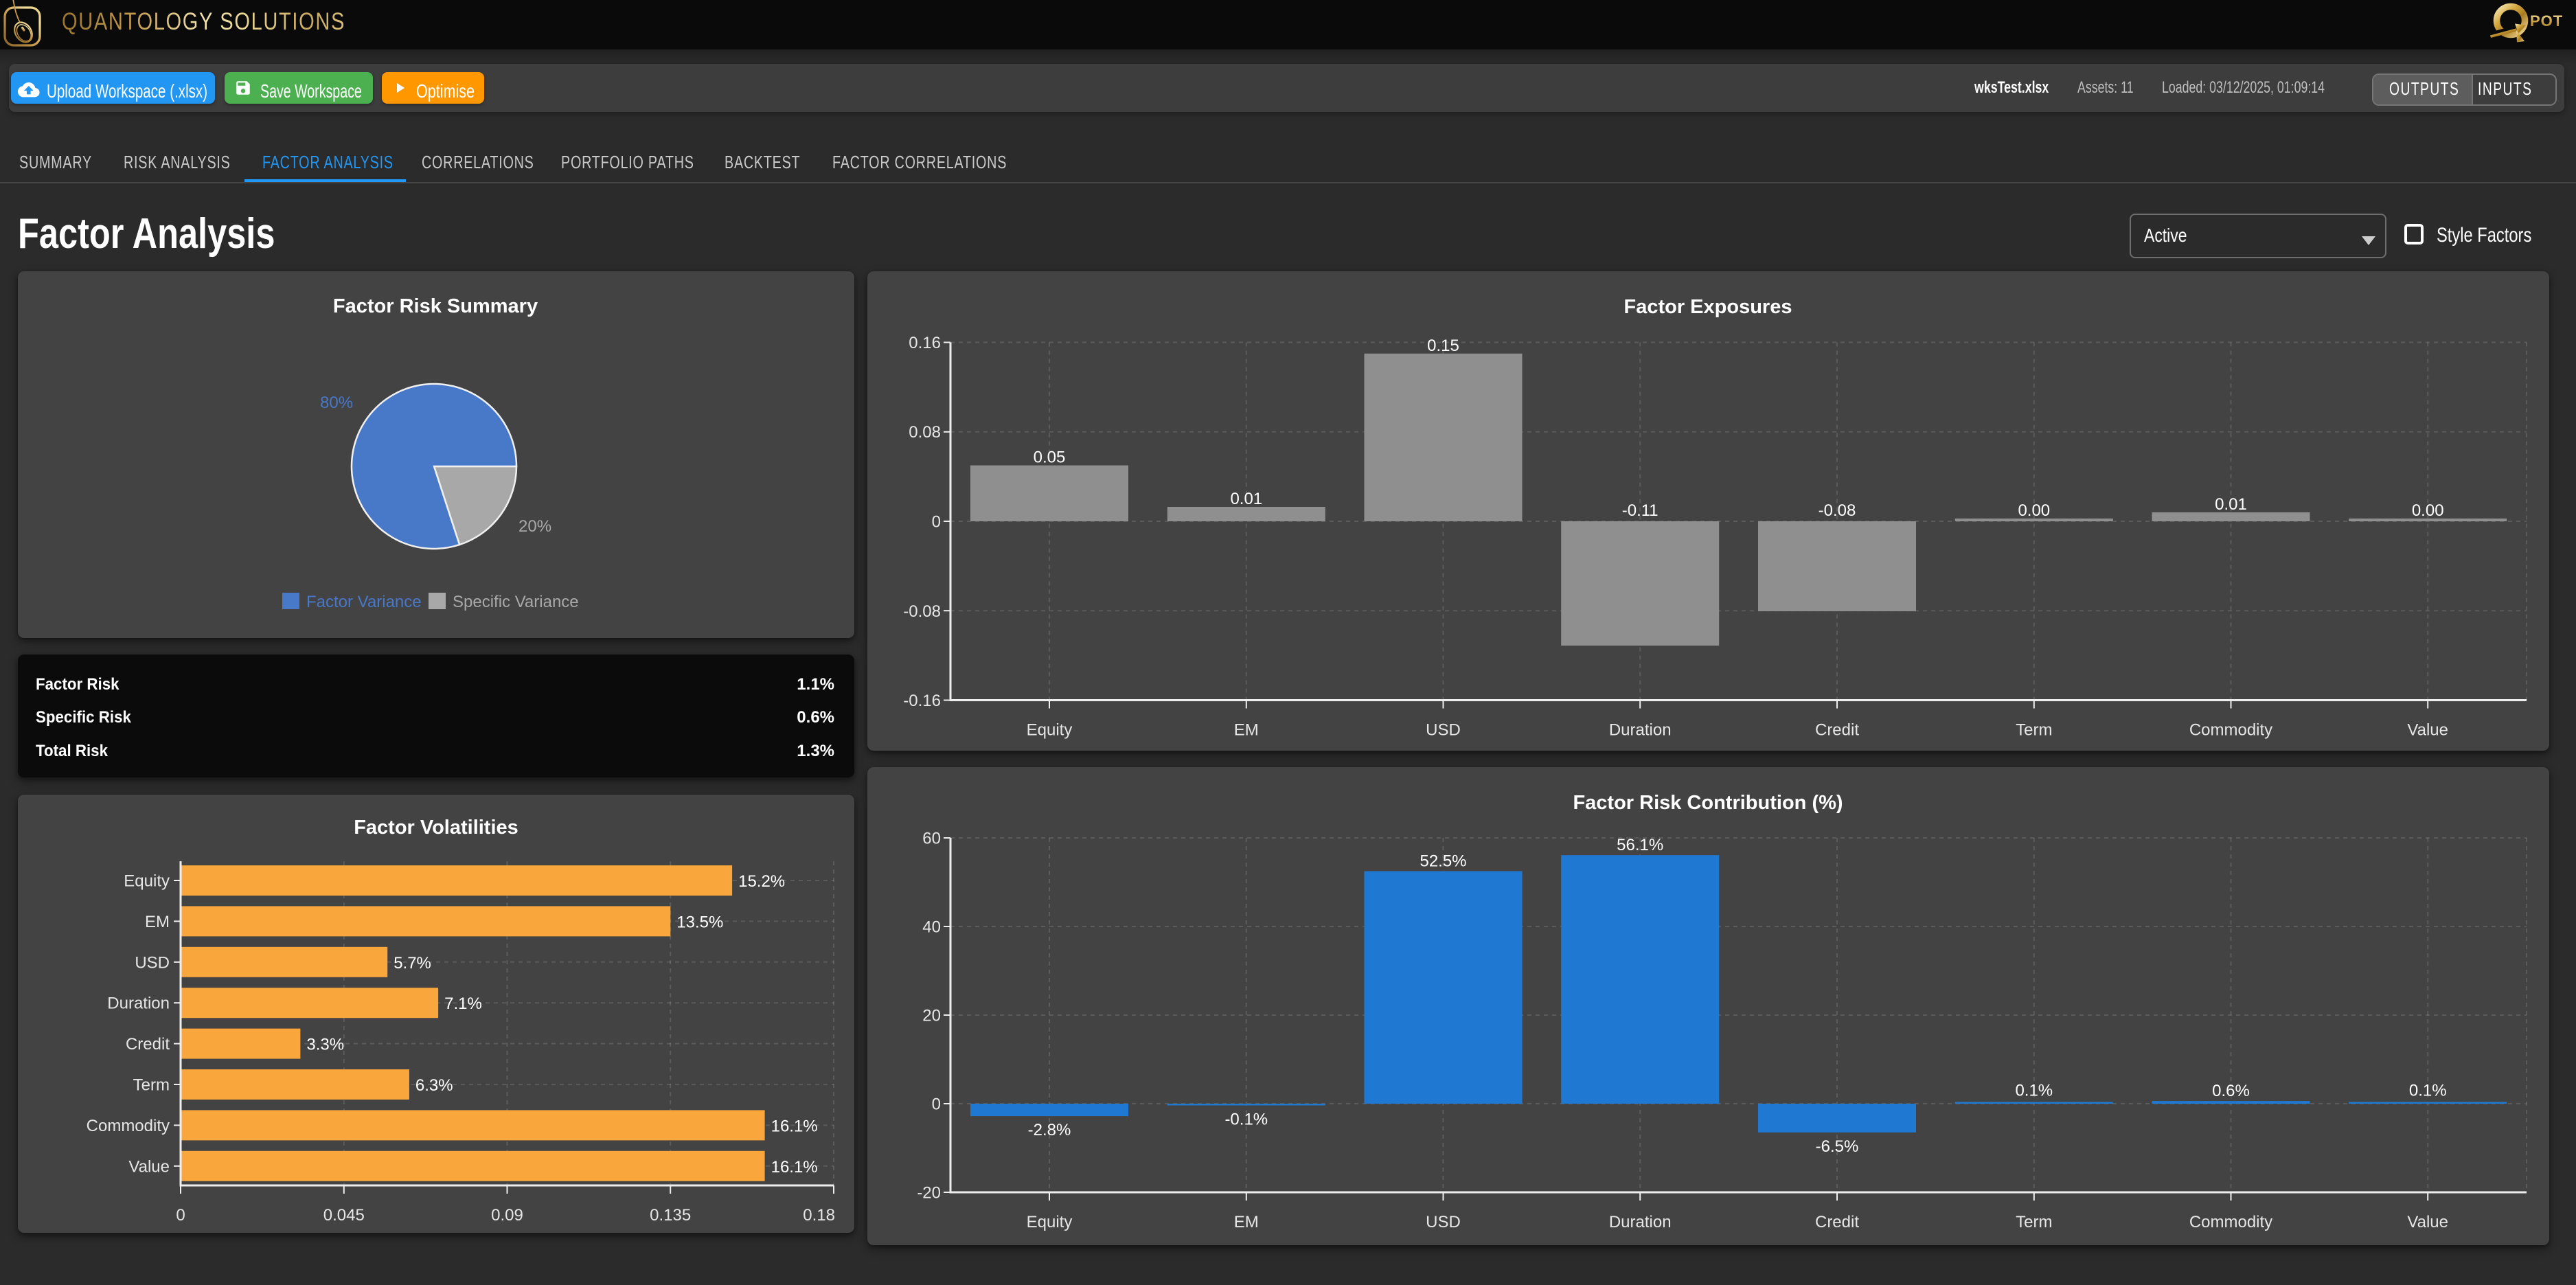 This screenshot has height=1285, width=2576. I want to click on svg-text: 7.1%, so click(463, 1003).